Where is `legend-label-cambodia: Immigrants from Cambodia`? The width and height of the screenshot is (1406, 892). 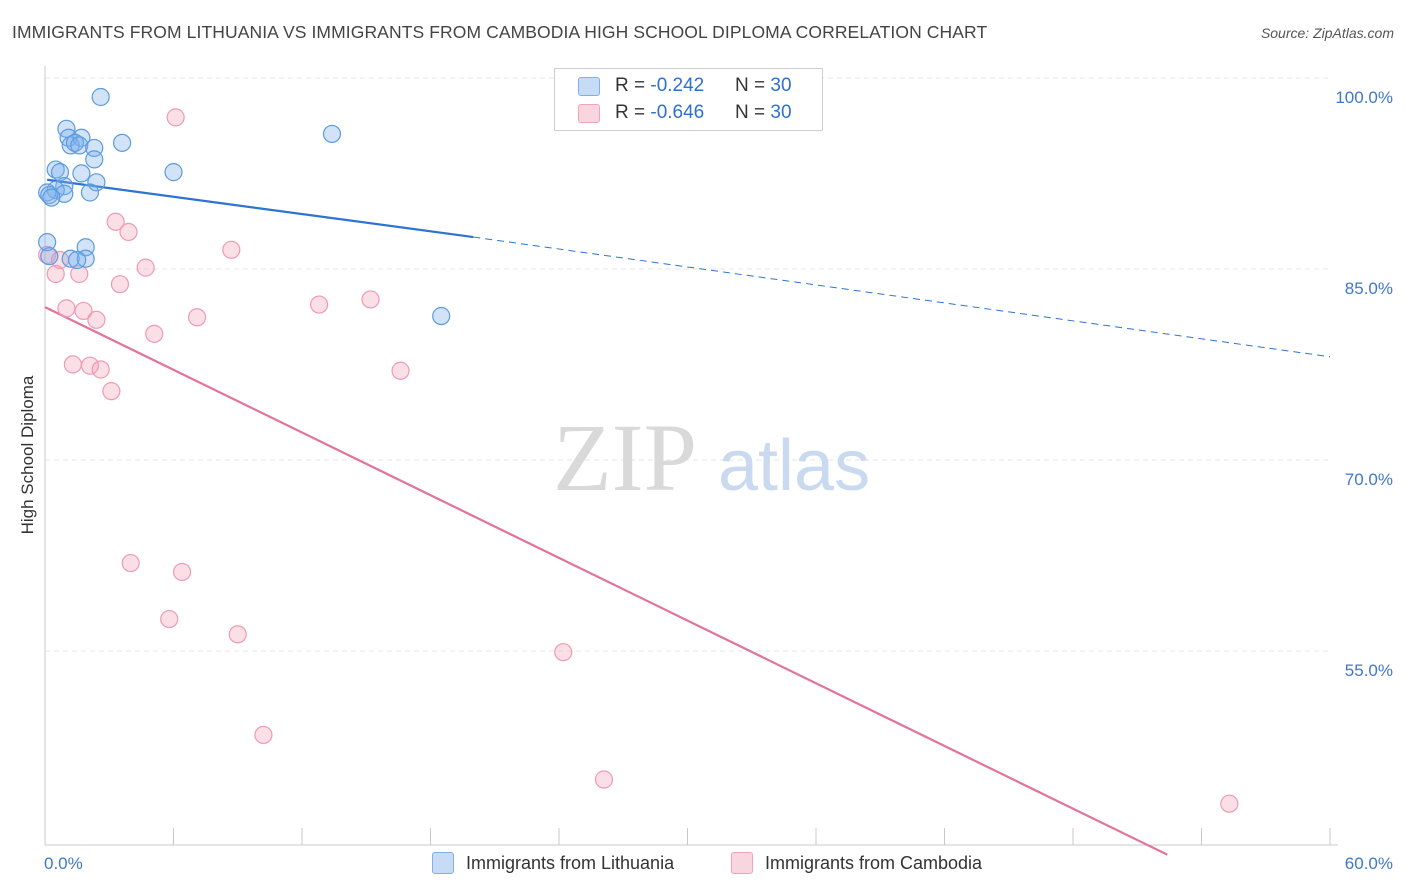
legend-label-cambodia: Immigrants from Cambodia is located at coordinates (874, 862).